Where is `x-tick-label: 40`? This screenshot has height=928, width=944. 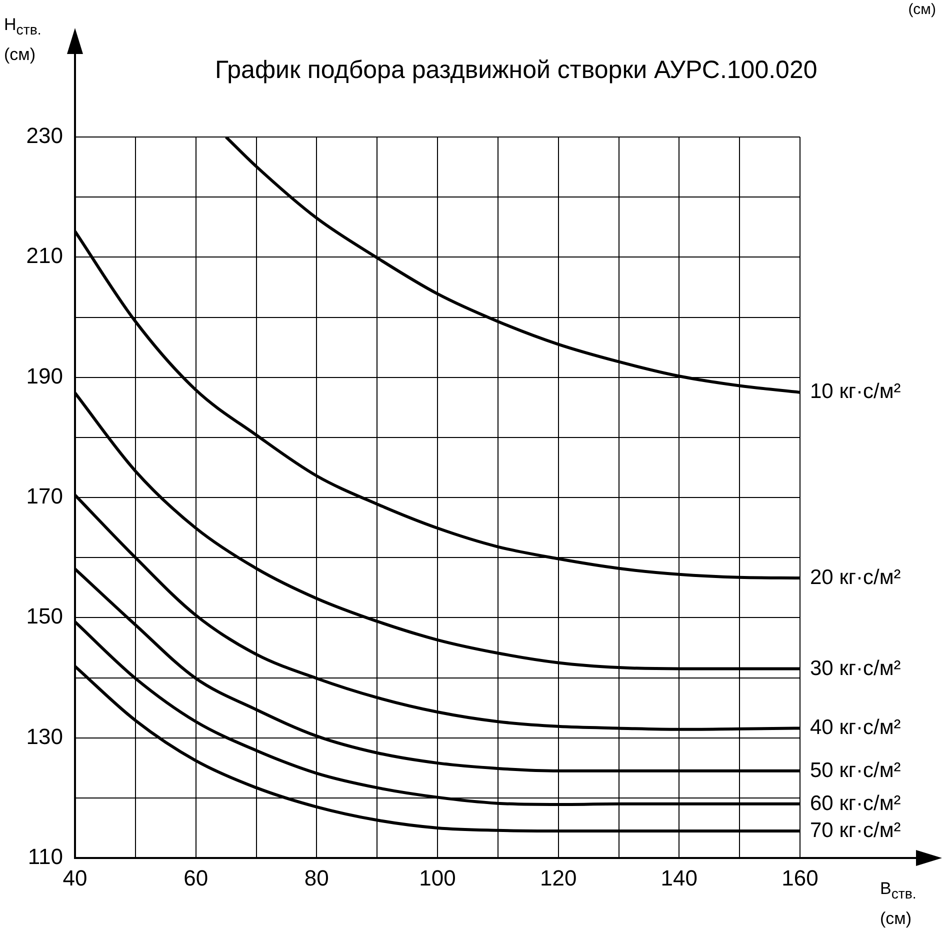 x-tick-label: 40 is located at coordinates (75, 877).